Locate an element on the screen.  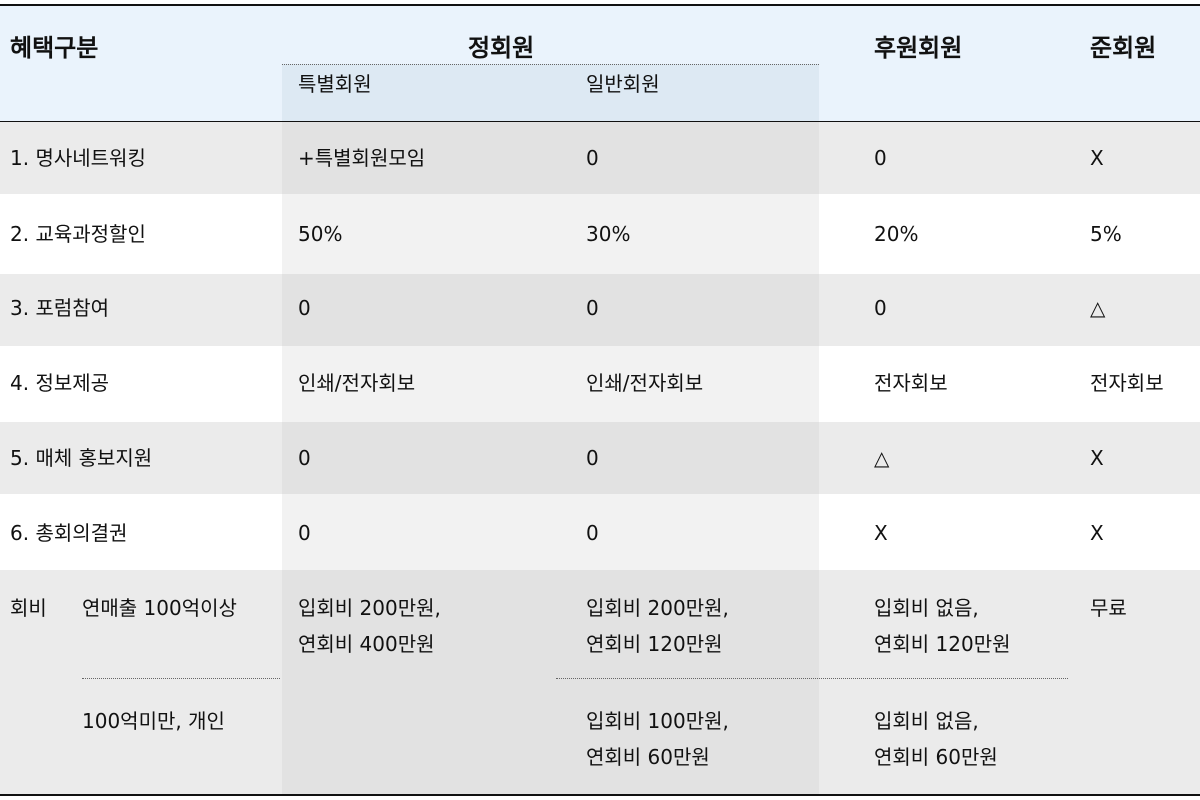
bottom-border is located at coordinates (600, 795).